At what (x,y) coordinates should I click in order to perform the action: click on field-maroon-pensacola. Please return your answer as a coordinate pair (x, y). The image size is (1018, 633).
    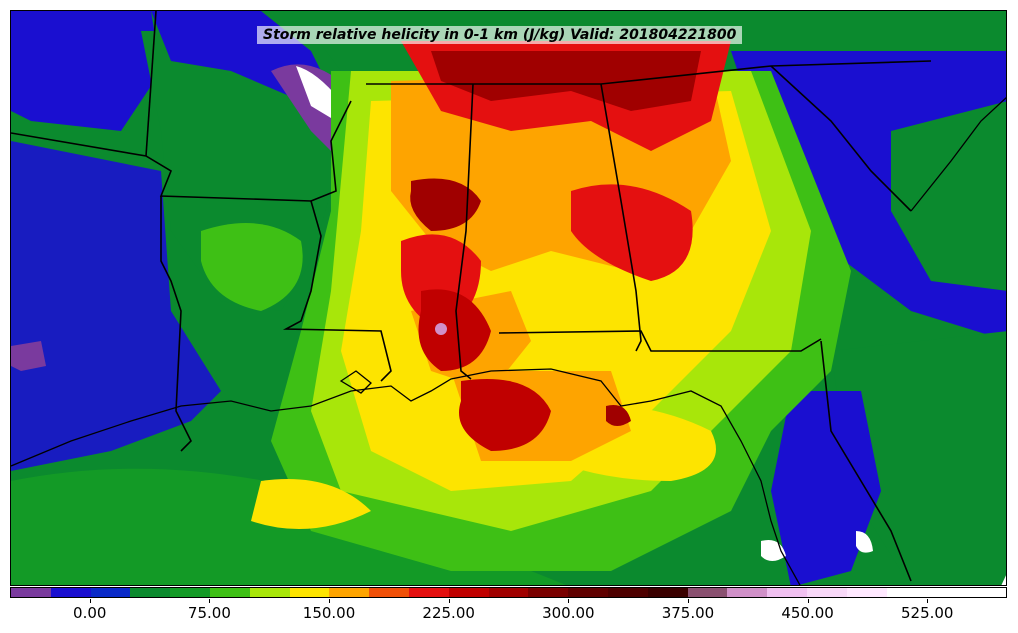
    Looking at the image, I should click on (618, 415).